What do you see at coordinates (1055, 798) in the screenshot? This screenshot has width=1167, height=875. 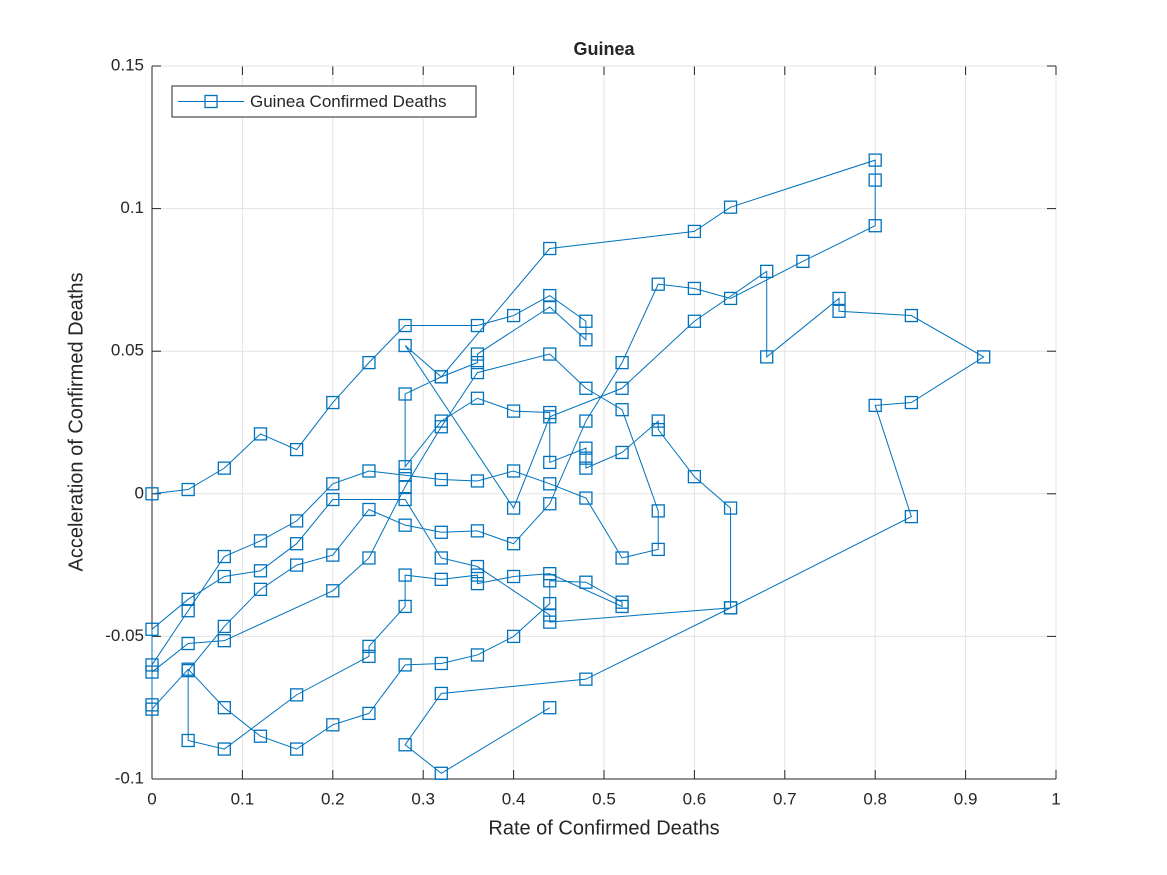 I see `x-tick-label: 1` at bounding box center [1055, 798].